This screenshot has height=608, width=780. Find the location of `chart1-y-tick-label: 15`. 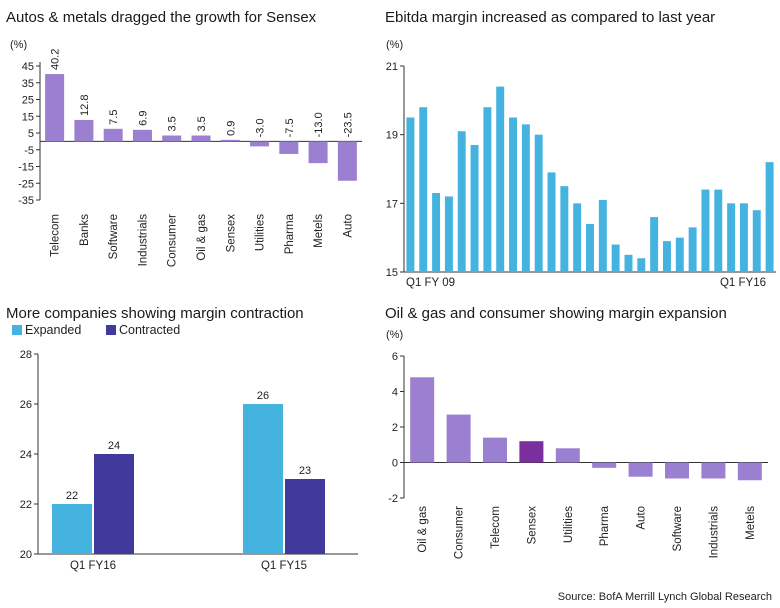

chart1-y-tick-label: 15 is located at coordinates (28, 117).